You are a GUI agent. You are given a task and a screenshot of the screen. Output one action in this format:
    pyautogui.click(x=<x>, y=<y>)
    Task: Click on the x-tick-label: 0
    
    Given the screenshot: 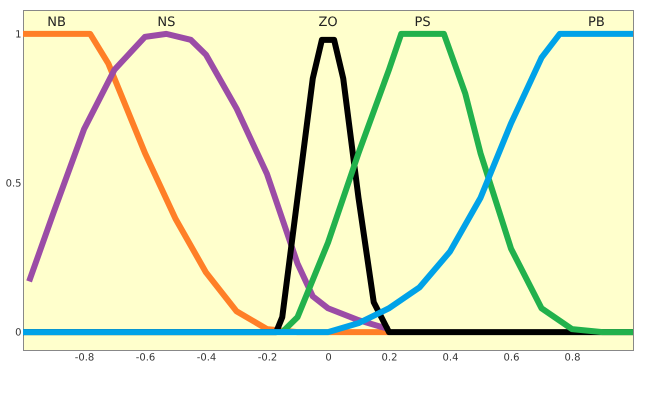 What is the action you would take?
    pyautogui.click(x=328, y=358)
    